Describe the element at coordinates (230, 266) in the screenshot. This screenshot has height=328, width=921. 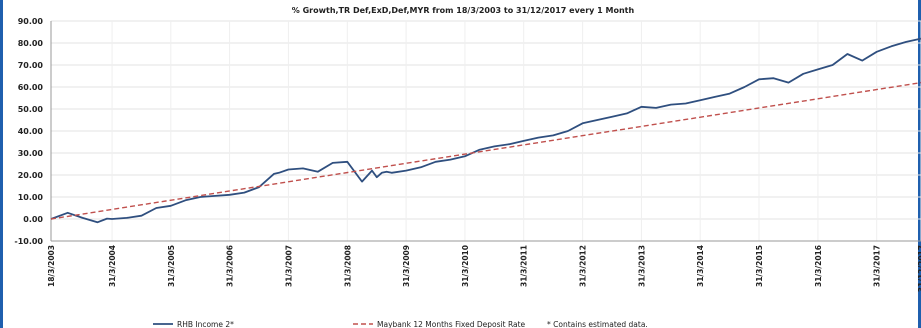
I see `x-tick-label: 31/3/2006` at that location.